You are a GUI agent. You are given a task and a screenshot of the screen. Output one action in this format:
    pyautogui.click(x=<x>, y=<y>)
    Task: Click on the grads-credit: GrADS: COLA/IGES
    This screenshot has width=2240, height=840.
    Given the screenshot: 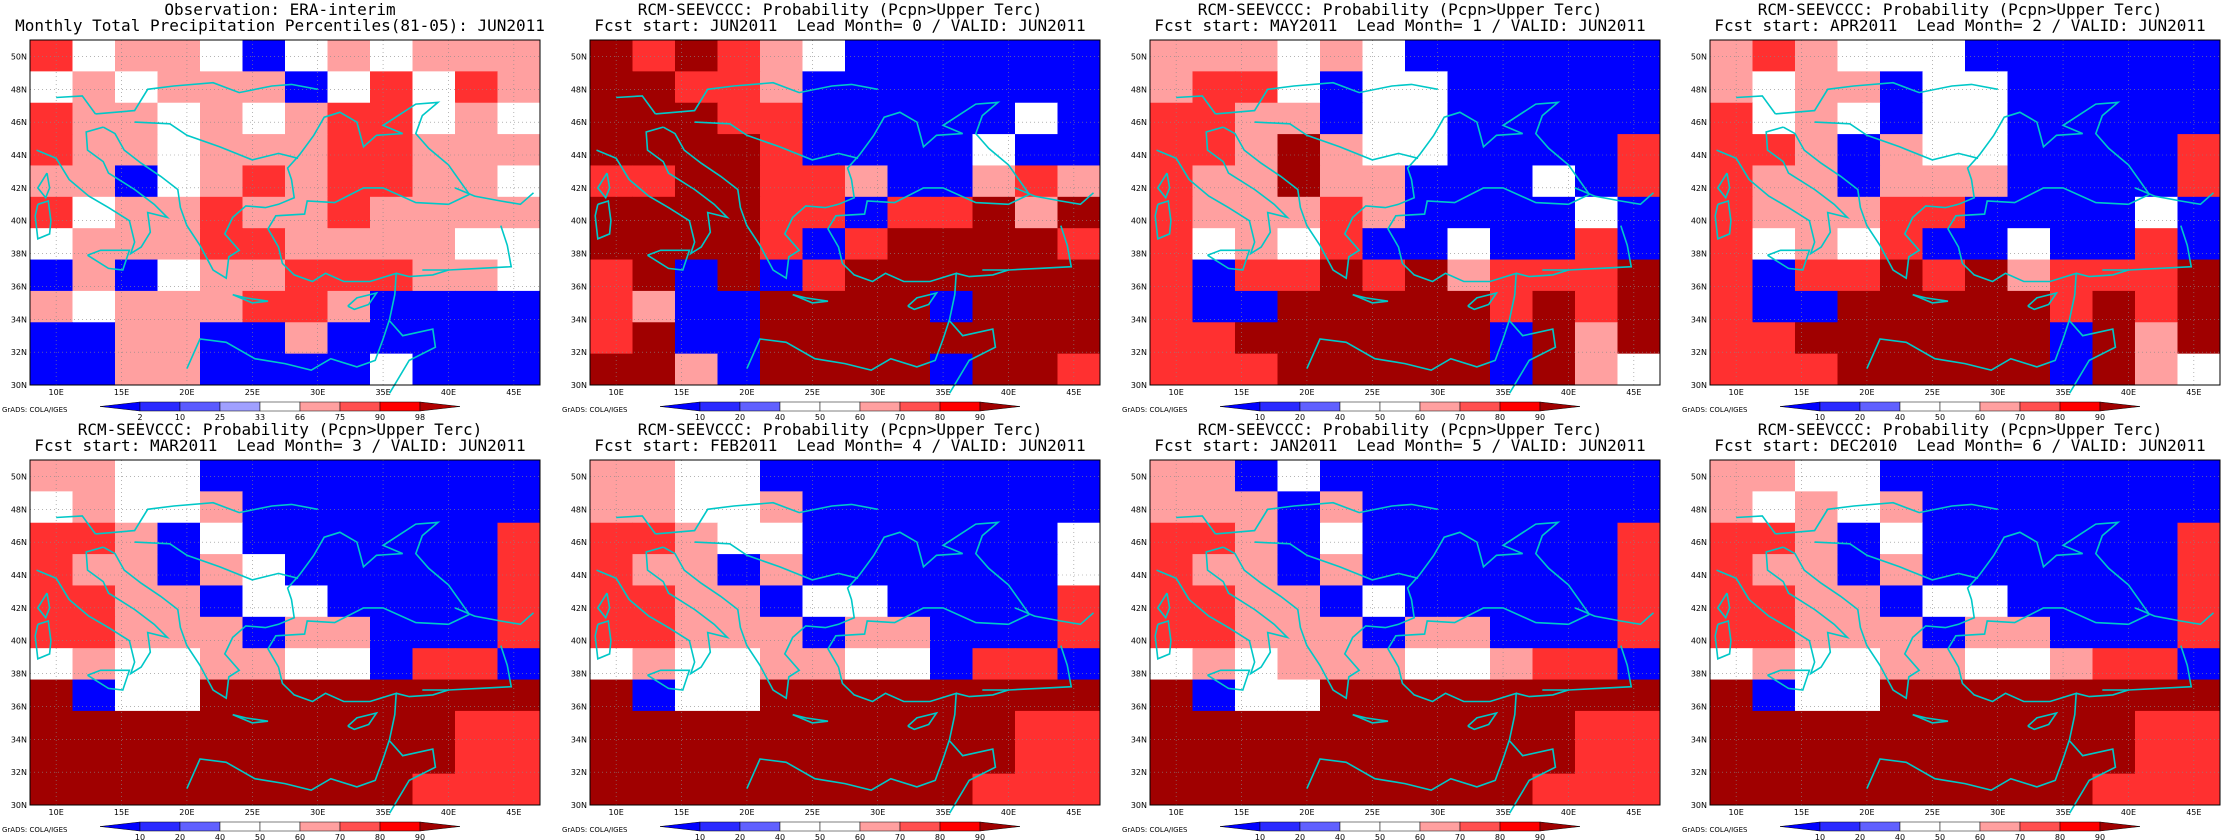 What is the action you would take?
    pyautogui.click(x=1155, y=830)
    